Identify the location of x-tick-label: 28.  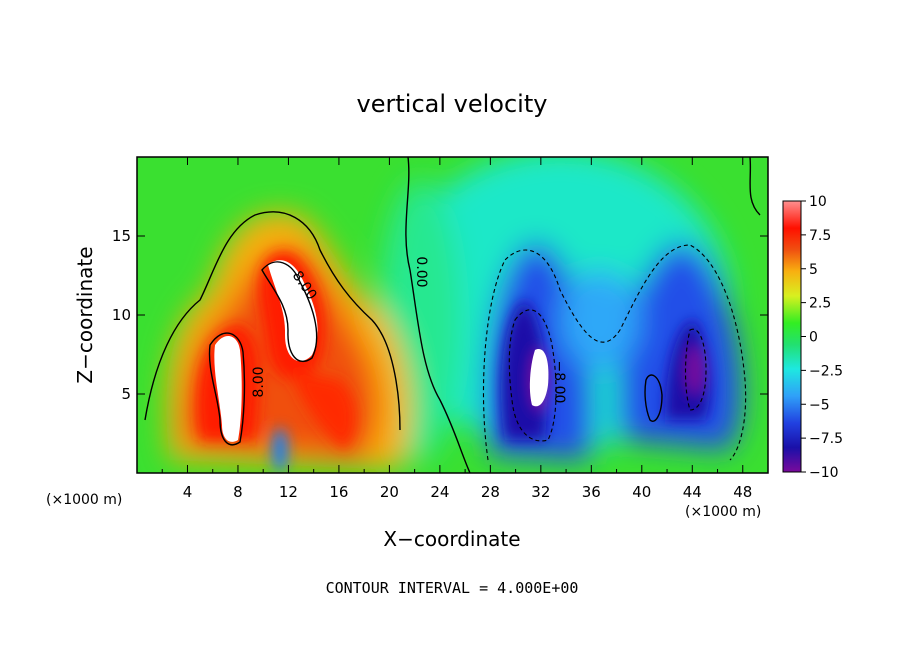
(490, 492).